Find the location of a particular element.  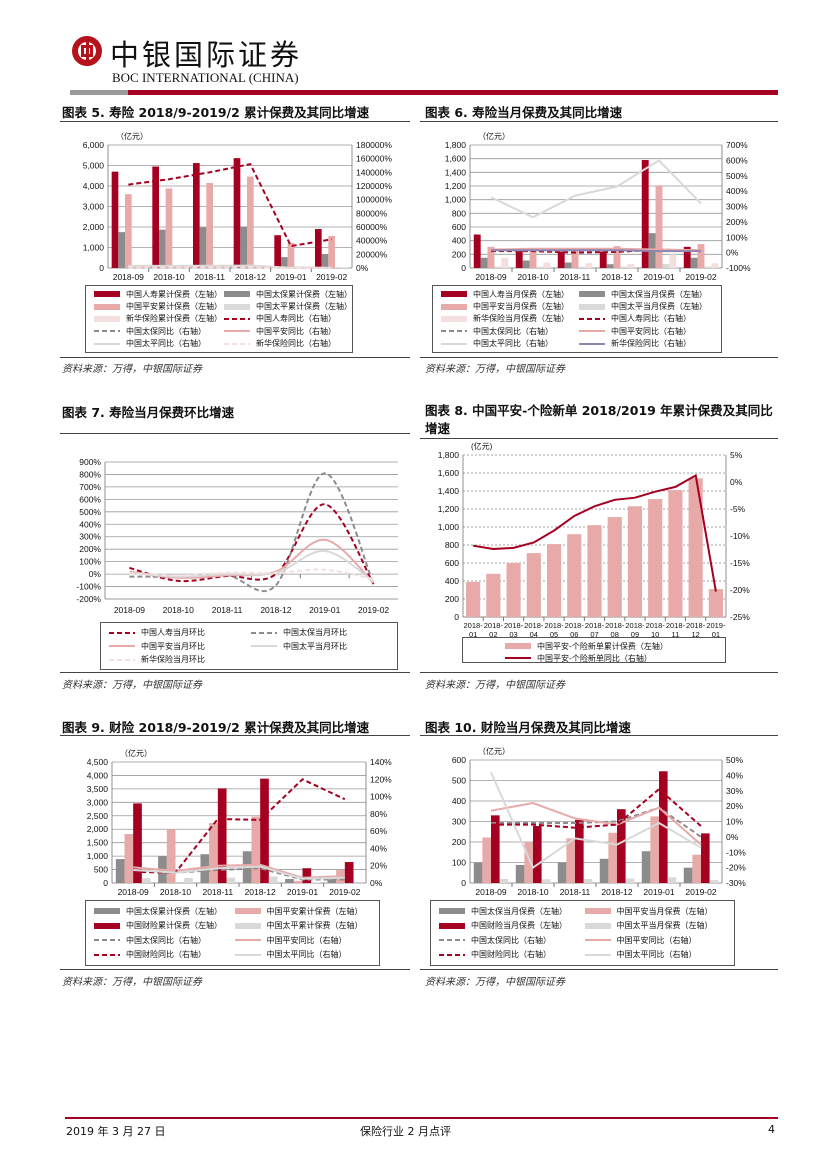

legend-label: 中国太保累计保费（左轴） is located at coordinates (304, 294).